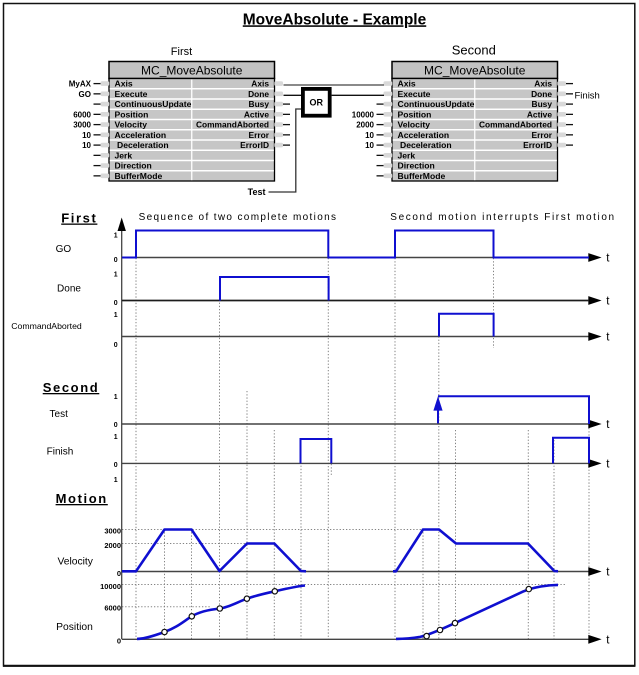 This screenshot has width=639, height=675. I want to click on svg-text: Motion, so click(82, 498).